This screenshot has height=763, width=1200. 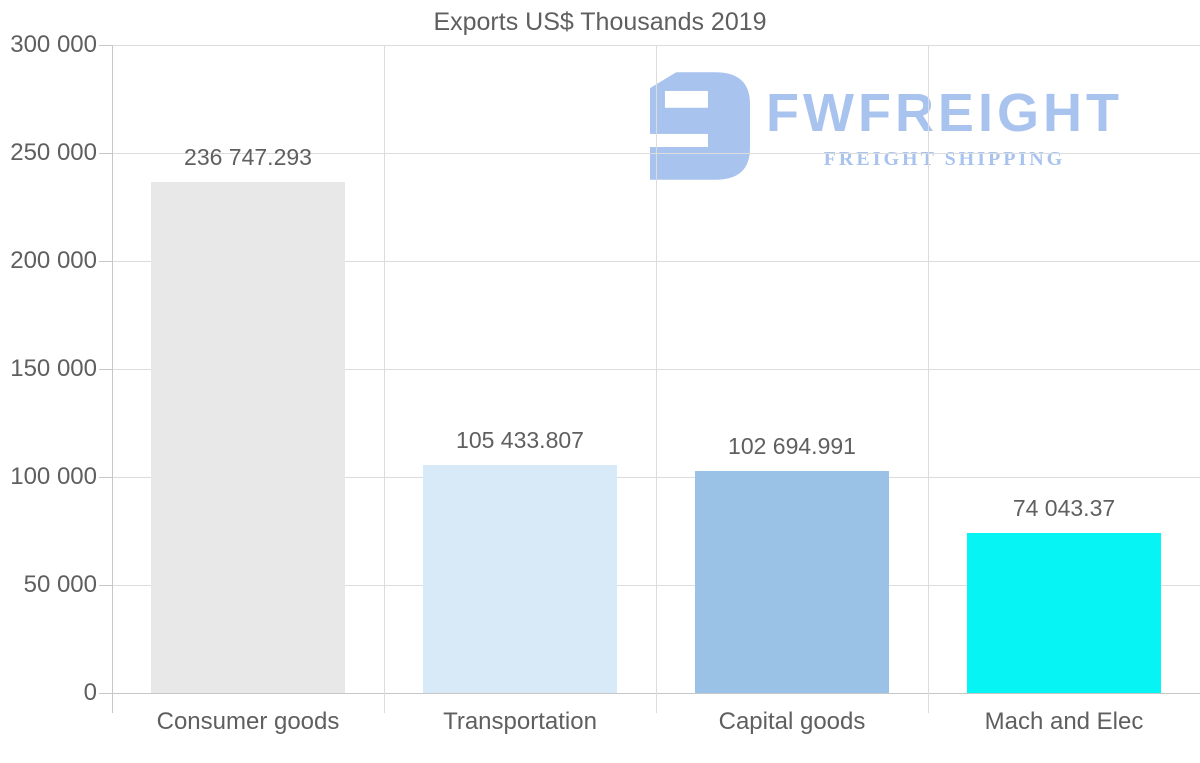 I want to click on brand-text-block: FWFREIGHT FREIGHT SHIPPING, so click(x=944, y=120).